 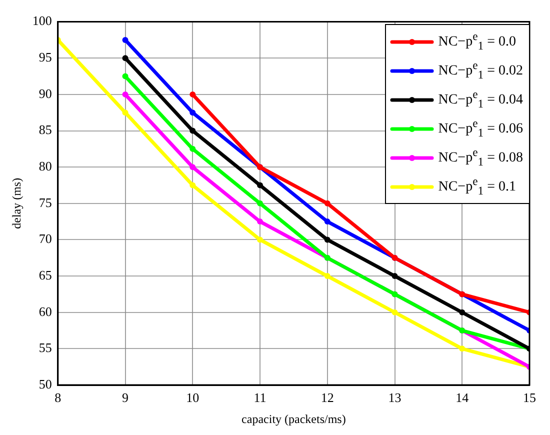 I want to click on x-tick-label: 14, so click(x=463, y=398).